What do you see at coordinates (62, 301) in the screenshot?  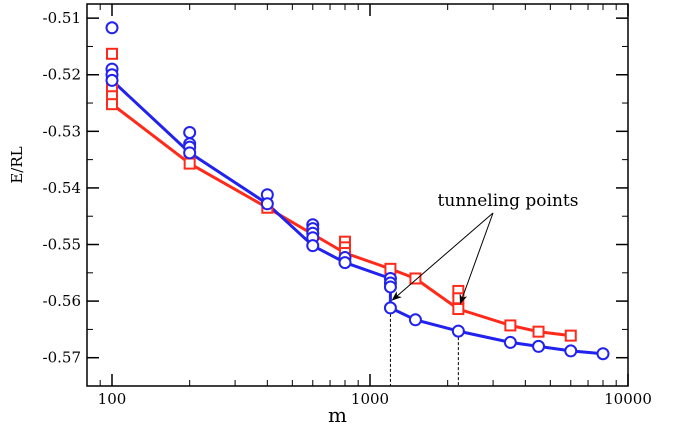 I see `y-tick-label: -0.56` at bounding box center [62, 301].